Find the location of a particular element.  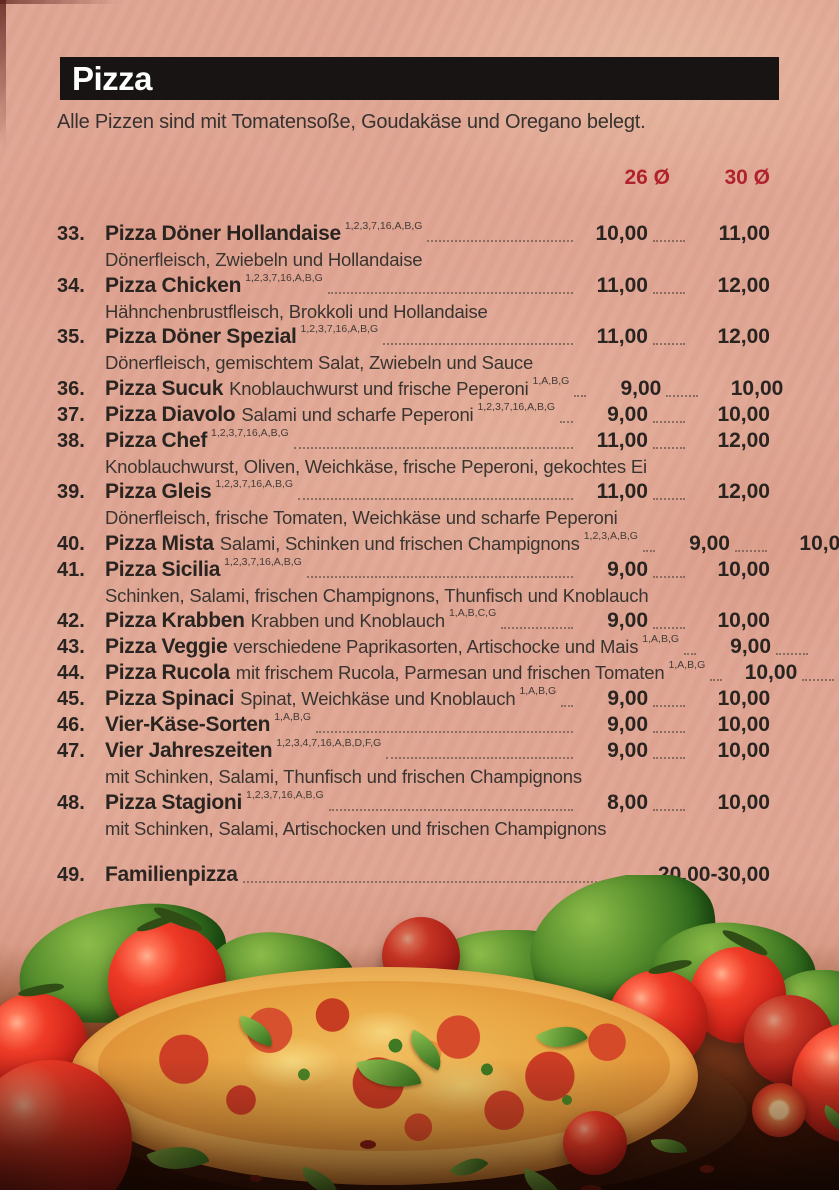

item-allergen-codes: 1,2,3,A,B,G is located at coordinates (610, 535).